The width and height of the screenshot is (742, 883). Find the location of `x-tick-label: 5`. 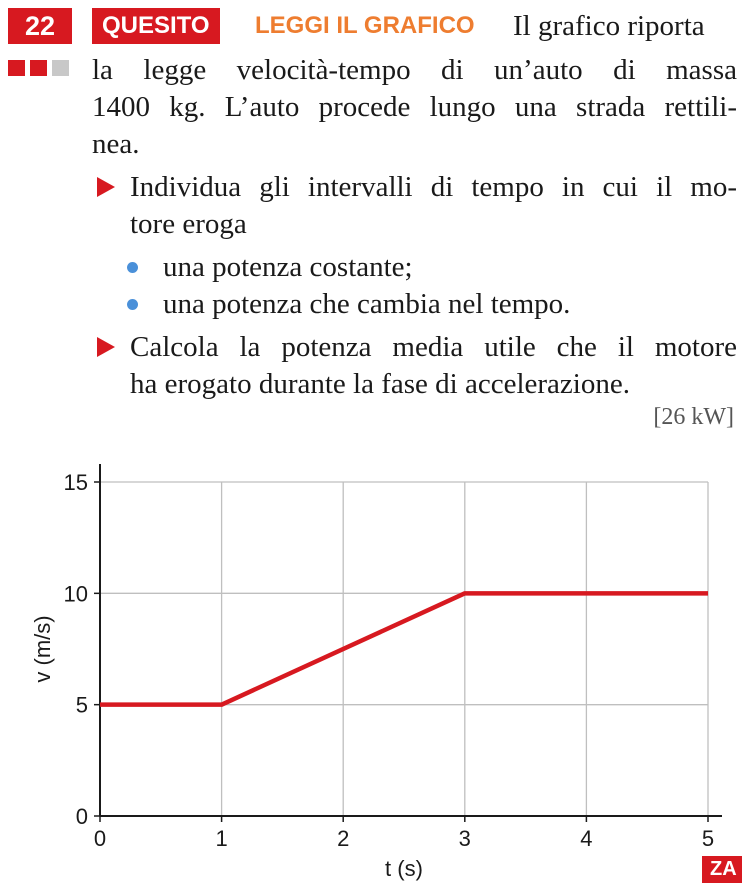

x-tick-label: 5 is located at coordinates (708, 838).